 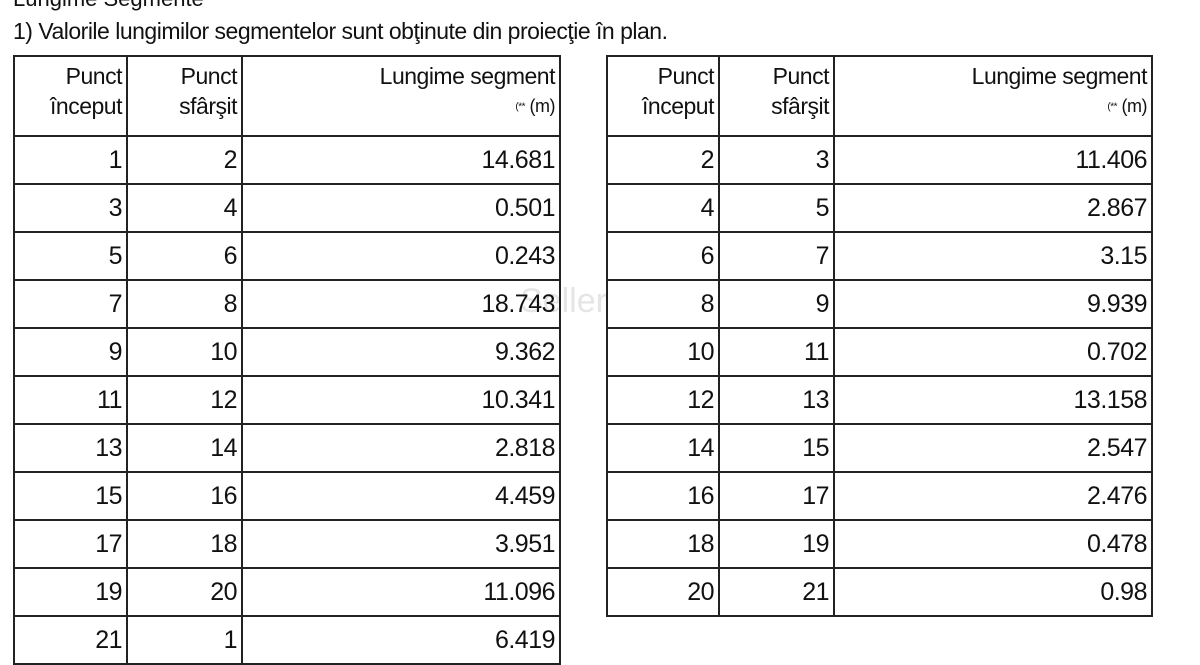 What do you see at coordinates (994, 545) in the screenshot?
I see `cell: 0.478` at bounding box center [994, 545].